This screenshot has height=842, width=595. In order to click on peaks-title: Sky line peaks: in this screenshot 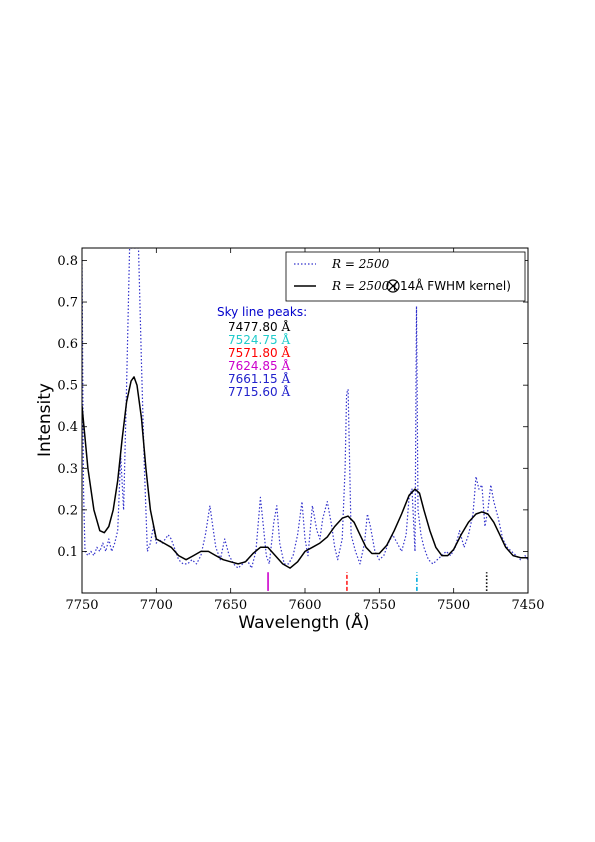, I will do `click(262, 312)`.